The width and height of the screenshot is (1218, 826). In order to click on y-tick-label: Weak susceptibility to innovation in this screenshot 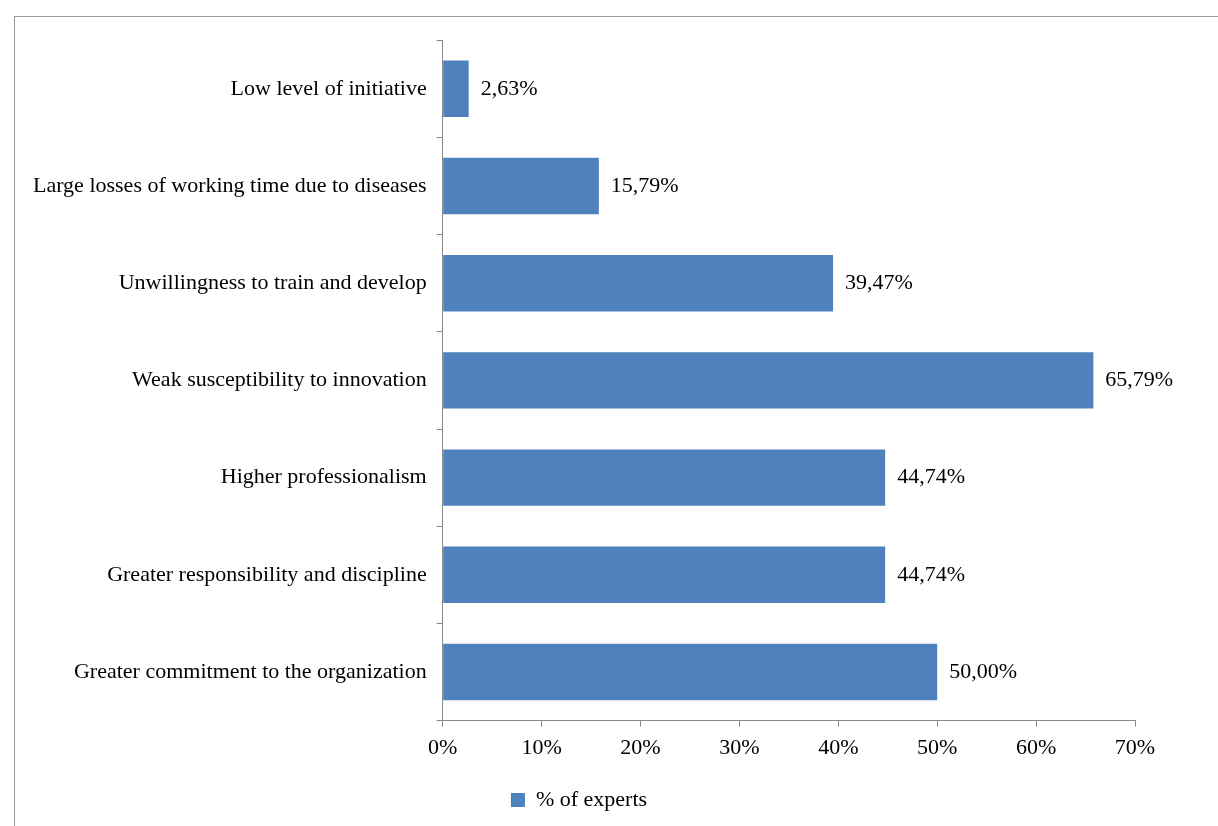, I will do `click(279, 379)`.